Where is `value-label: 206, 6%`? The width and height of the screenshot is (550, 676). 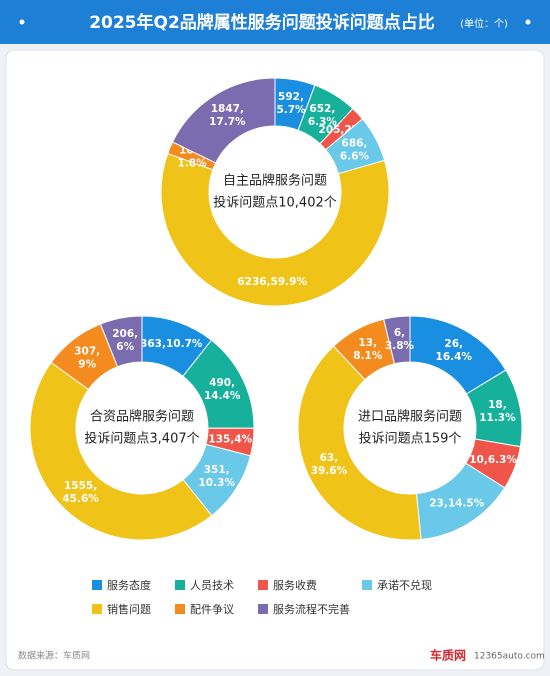
value-label: 206, 6% is located at coordinates (125, 340).